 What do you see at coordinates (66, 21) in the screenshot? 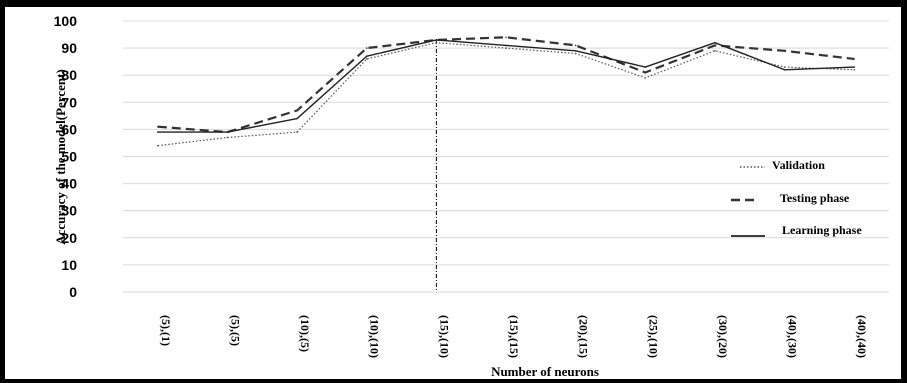
I see `y-tick-label: 100` at bounding box center [66, 21].